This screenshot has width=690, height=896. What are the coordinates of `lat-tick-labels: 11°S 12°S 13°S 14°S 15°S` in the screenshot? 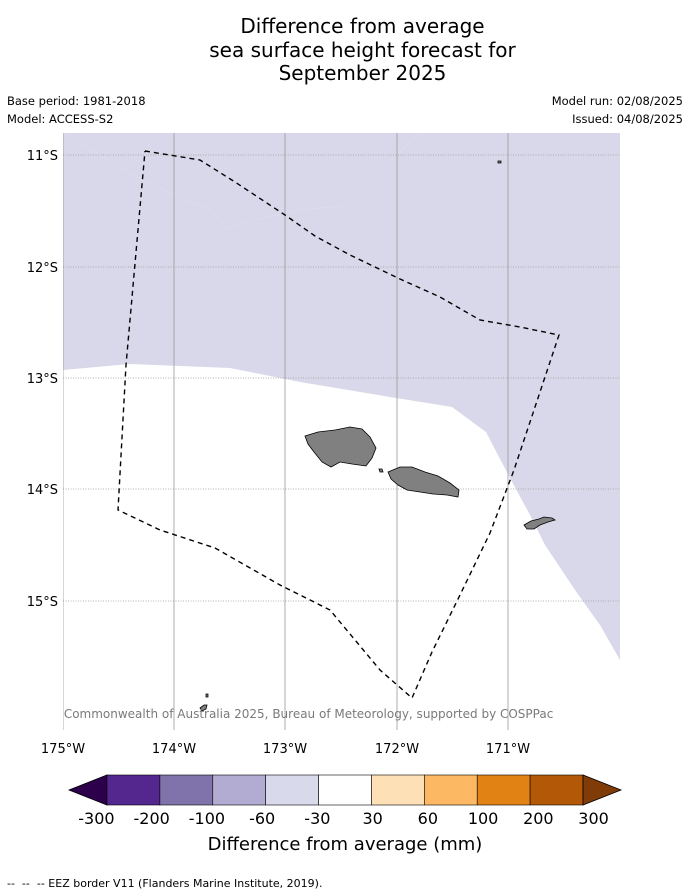 It's located at (42, 379).